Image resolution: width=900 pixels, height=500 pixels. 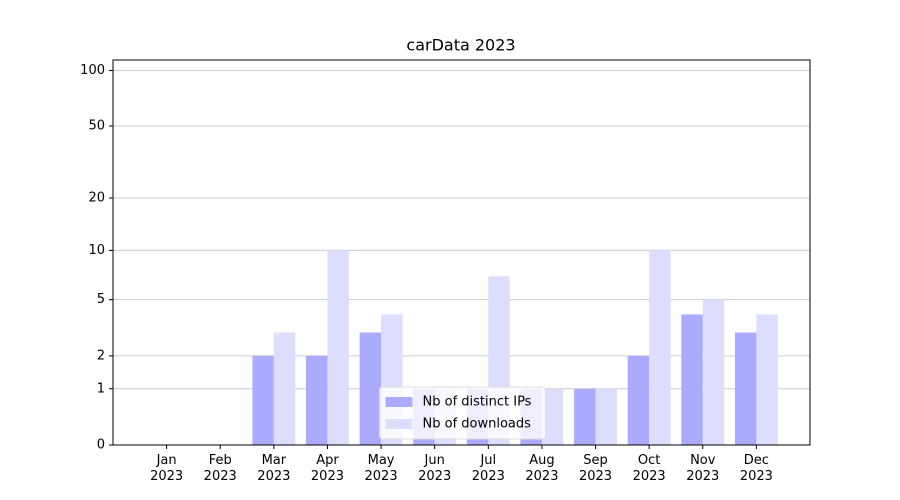 I want to click on x-tick-label: Dec 2023, so click(x=756, y=468).